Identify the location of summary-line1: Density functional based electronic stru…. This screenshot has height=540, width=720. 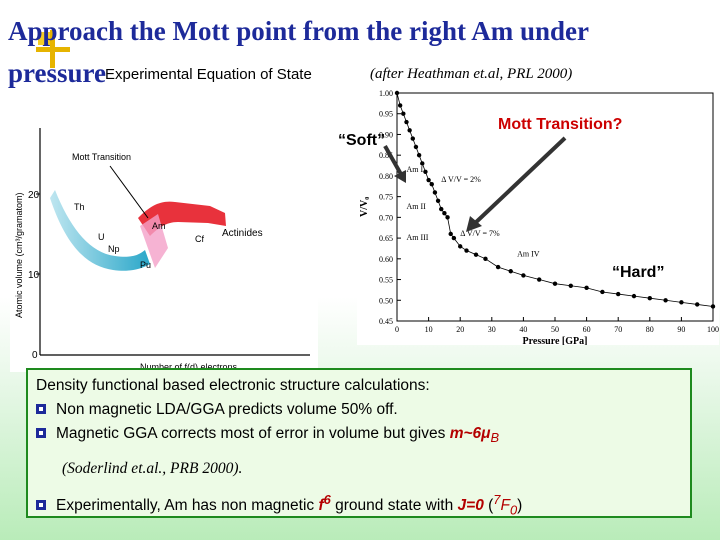
(233, 385).